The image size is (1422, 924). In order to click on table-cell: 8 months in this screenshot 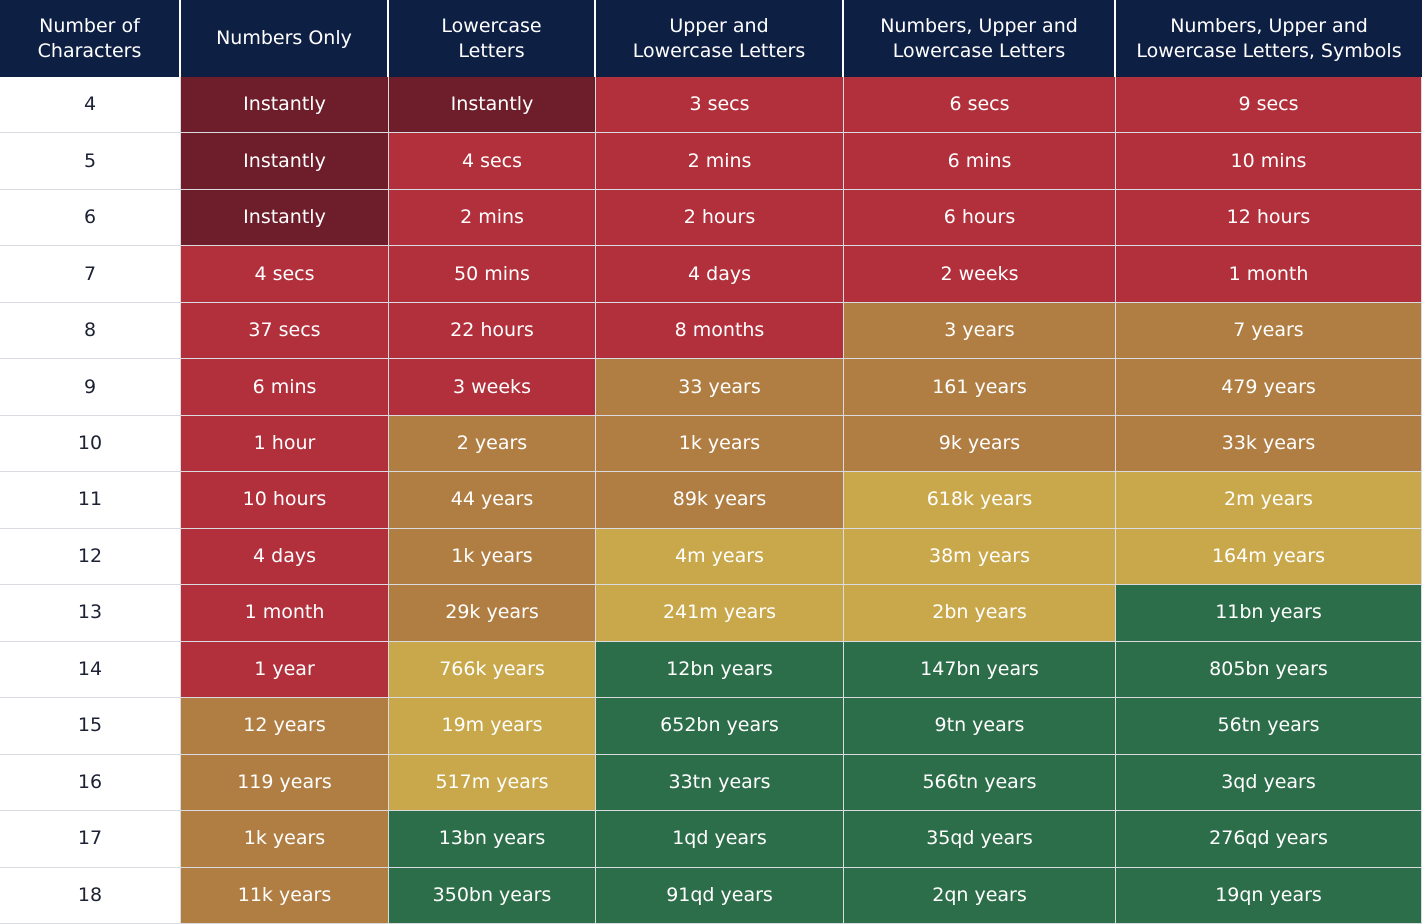, I will do `click(720, 331)`.